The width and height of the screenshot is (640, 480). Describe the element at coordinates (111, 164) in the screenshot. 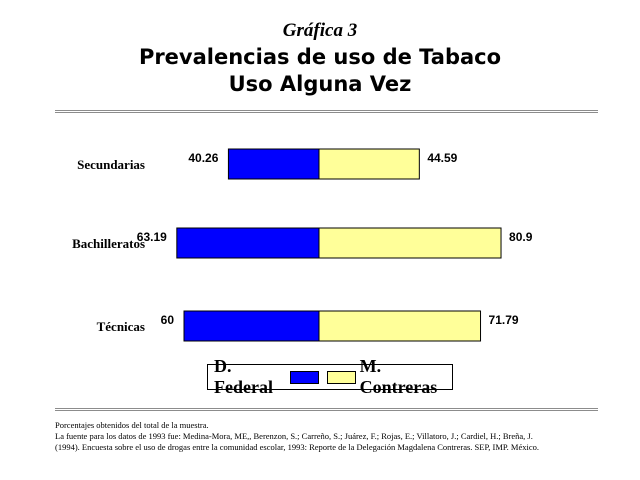

I see `category-label: Secundarias` at that location.